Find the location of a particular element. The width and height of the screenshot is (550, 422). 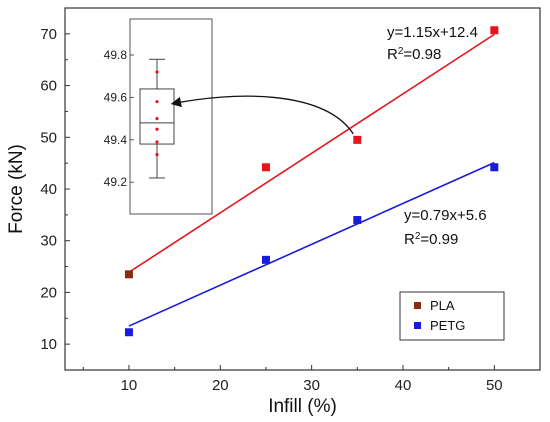

petg-r2-superscript: 2 is located at coordinates (418, 236).